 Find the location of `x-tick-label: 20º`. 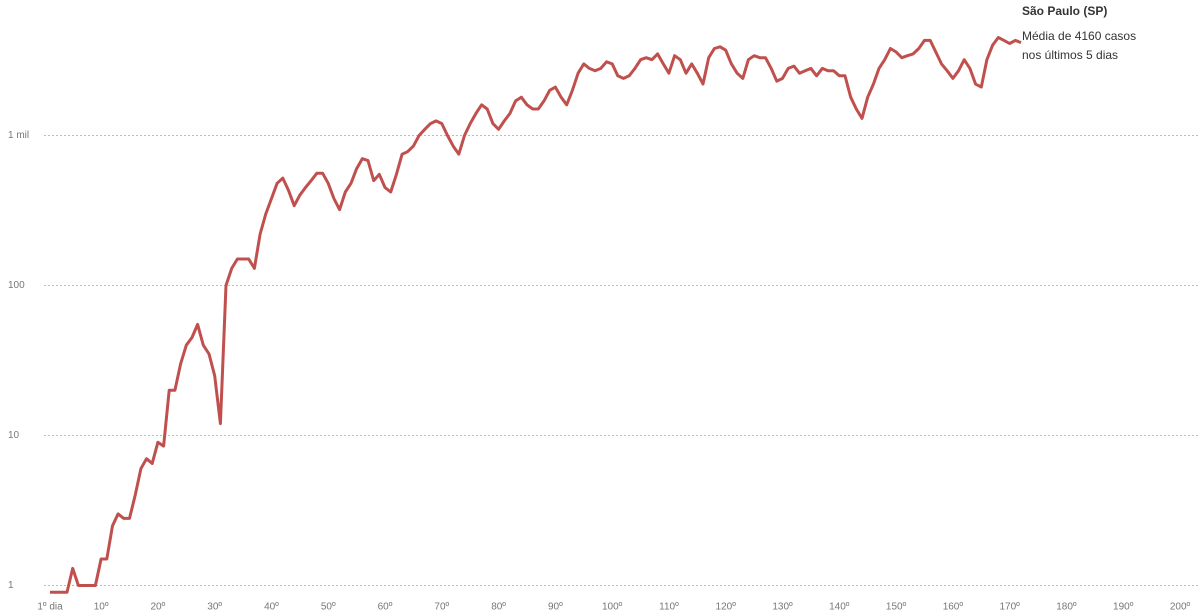

x-tick-label: 20º is located at coordinates (157, 607).